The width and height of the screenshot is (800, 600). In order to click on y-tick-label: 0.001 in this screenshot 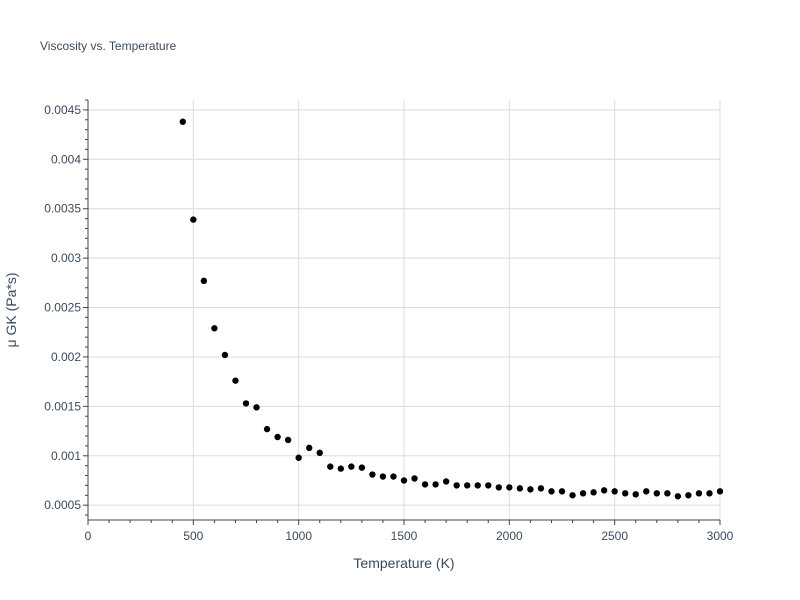, I will do `click(66, 456)`.